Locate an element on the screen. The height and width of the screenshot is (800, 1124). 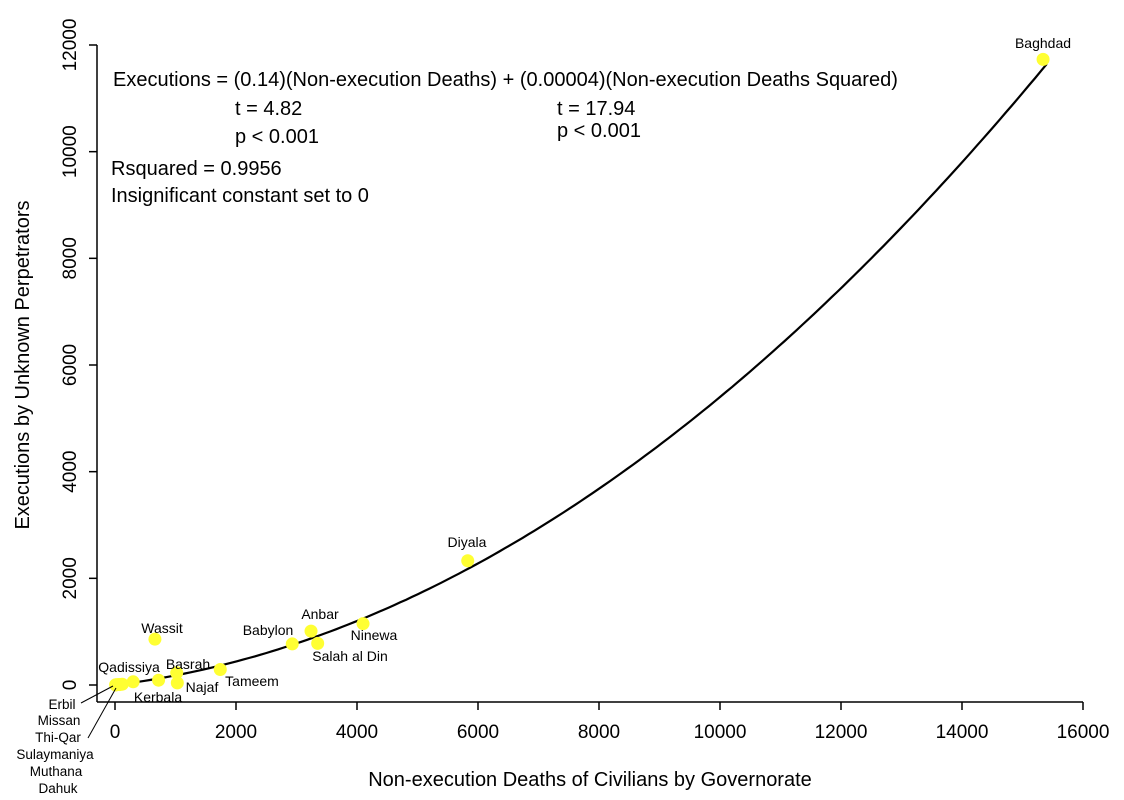
y-tick-label: 10000 is located at coordinates (70, 151).